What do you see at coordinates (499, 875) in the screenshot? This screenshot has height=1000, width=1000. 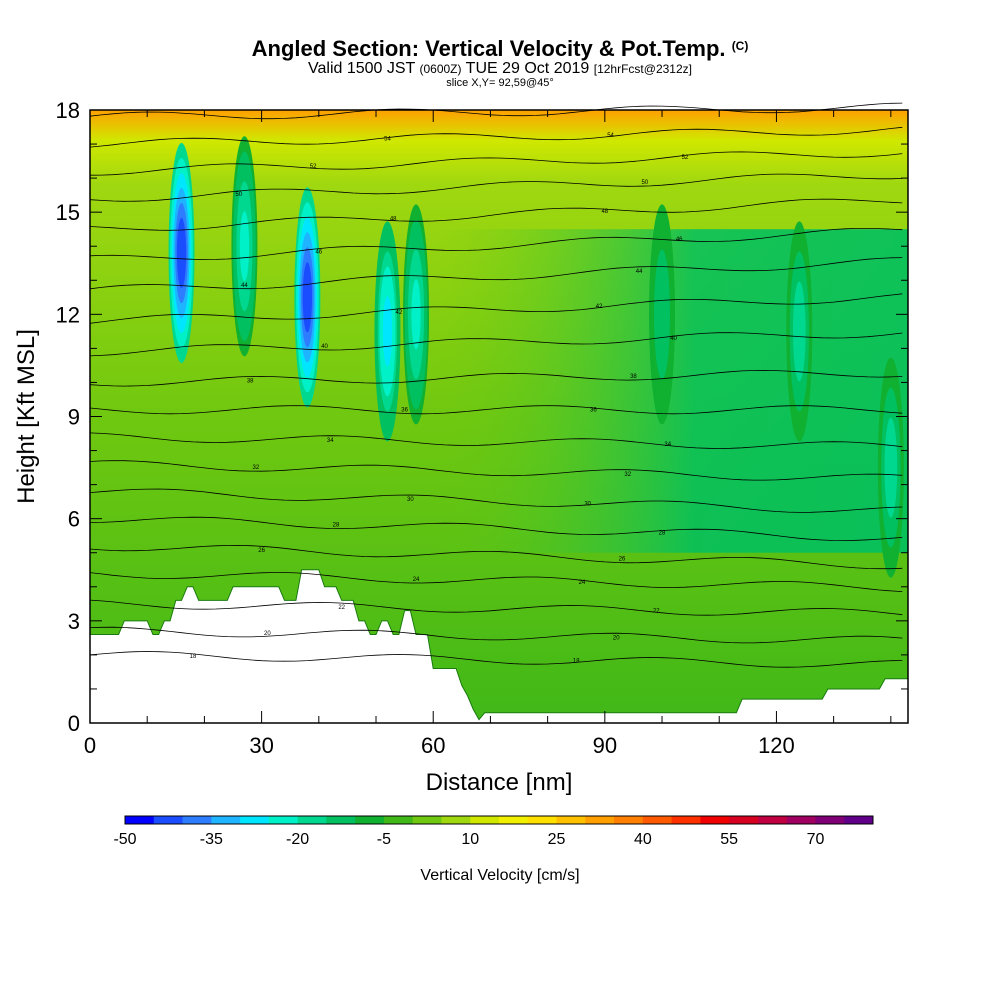 I see `colorbar-label: Vertical Velocity [cm/s]` at bounding box center [499, 875].